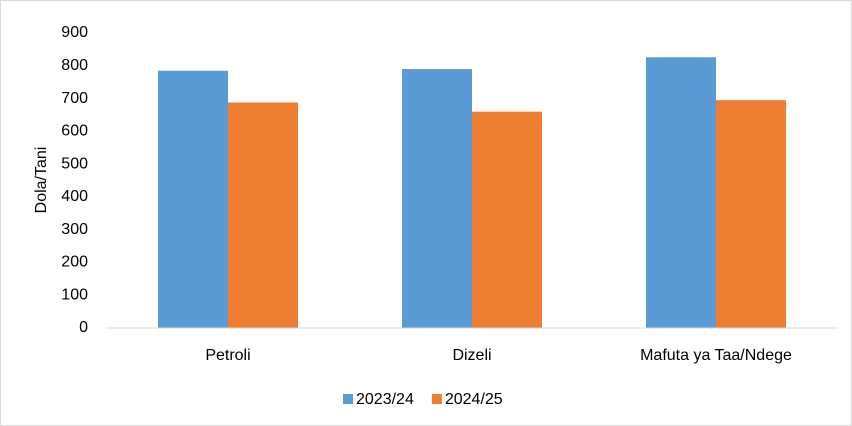  What do you see at coordinates (83, 327) in the screenshot?
I see `y-tick-label: 0` at bounding box center [83, 327].